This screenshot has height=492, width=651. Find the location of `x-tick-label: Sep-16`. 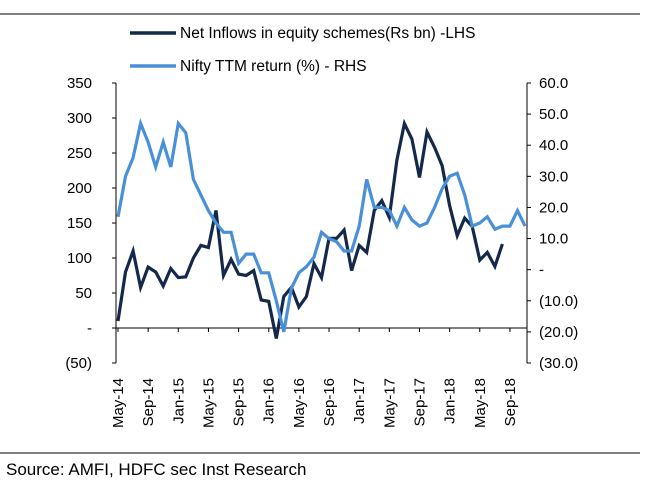

x-tick-label: Sep-16 is located at coordinates (329, 402).